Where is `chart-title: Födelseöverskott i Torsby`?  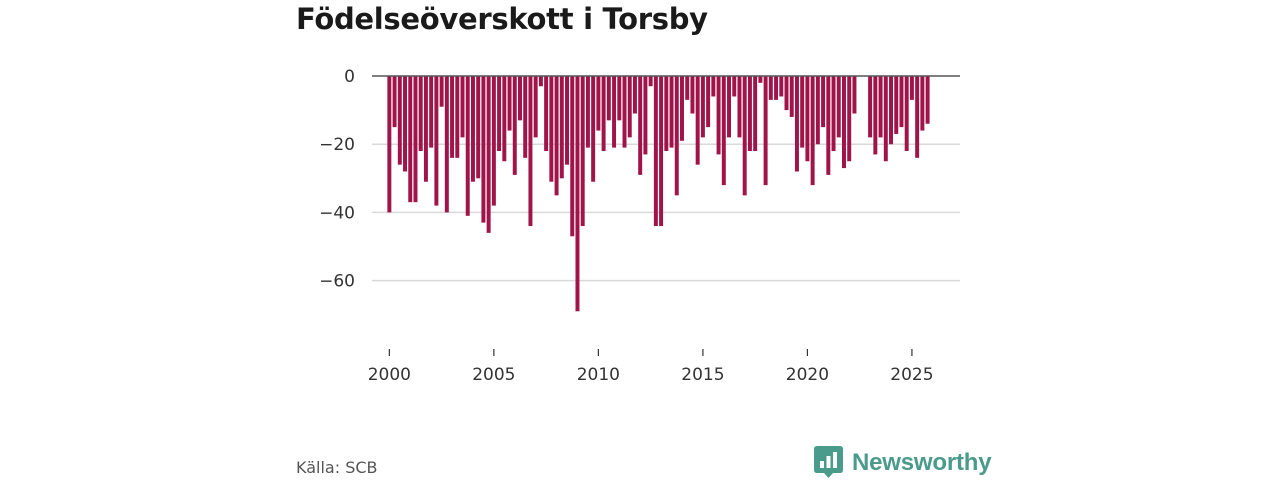 chart-title: Födelseöverskott i Torsby is located at coordinates (502, 19).